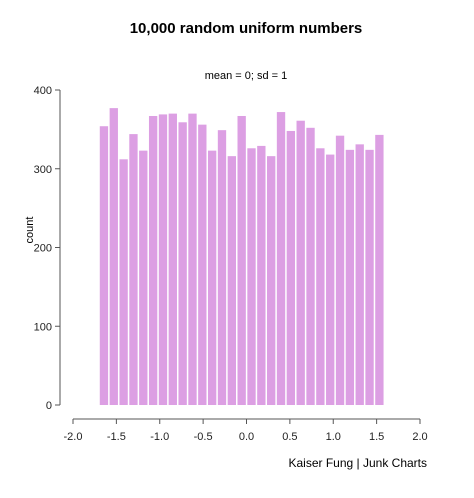 Image resolution: width=474 pixels, height=498 pixels. Describe the element at coordinates (203, 437) in the screenshot. I see `x-tick-label: -0.5` at that location.